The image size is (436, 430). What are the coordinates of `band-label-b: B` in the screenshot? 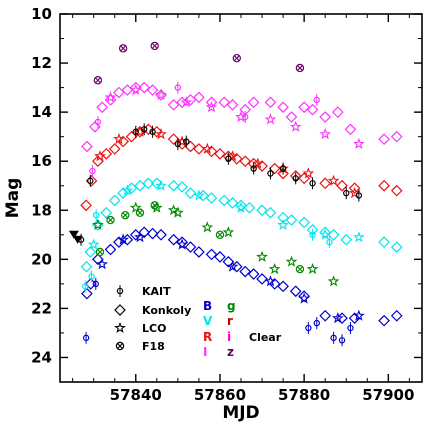 It's located at (207, 306).